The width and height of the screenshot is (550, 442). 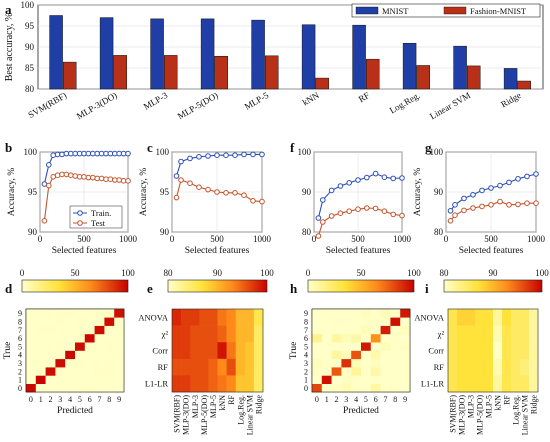 What do you see at coordinates (12, 192) in the screenshot?
I see `y-axis-label-b: Accuracy, %` at bounding box center [12, 192].